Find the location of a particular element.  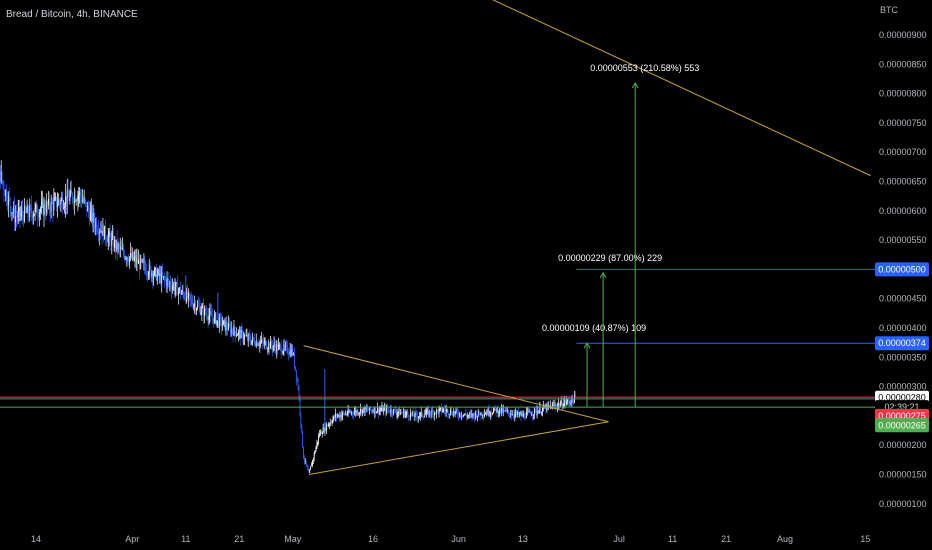

y-tick-label: 0.00000600 is located at coordinates (903, 211).